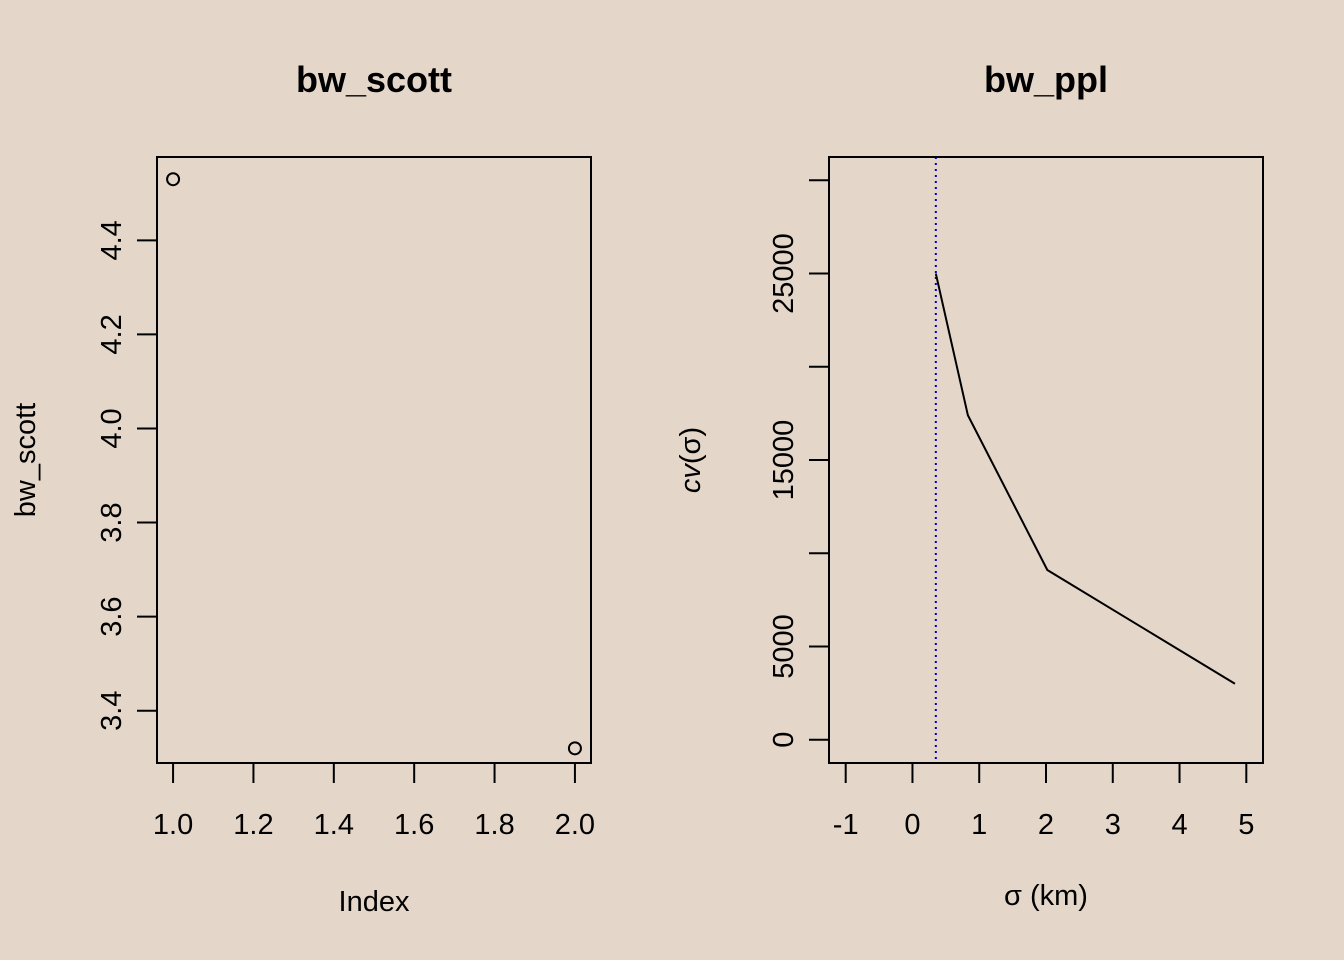  What do you see at coordinates (374, 902) in the screenshot?
I see `x-axis-label: Index` at bounding box center [374, 902].